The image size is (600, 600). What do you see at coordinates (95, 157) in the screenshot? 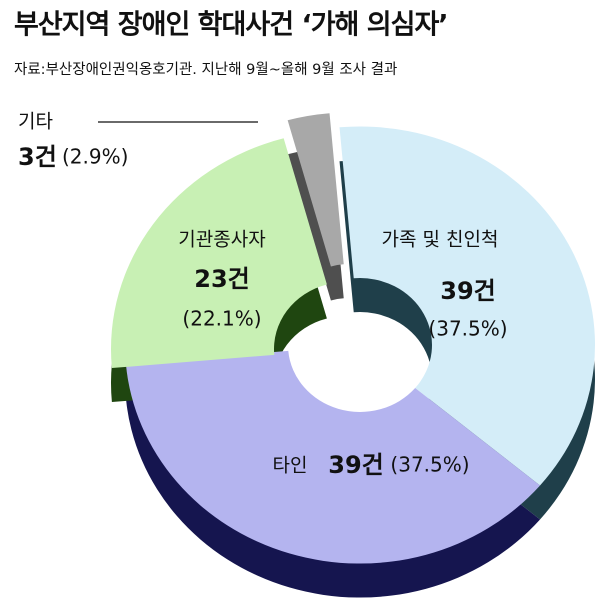
I see `percentage-label: (2.9%)` at bounding box center [95, 157].